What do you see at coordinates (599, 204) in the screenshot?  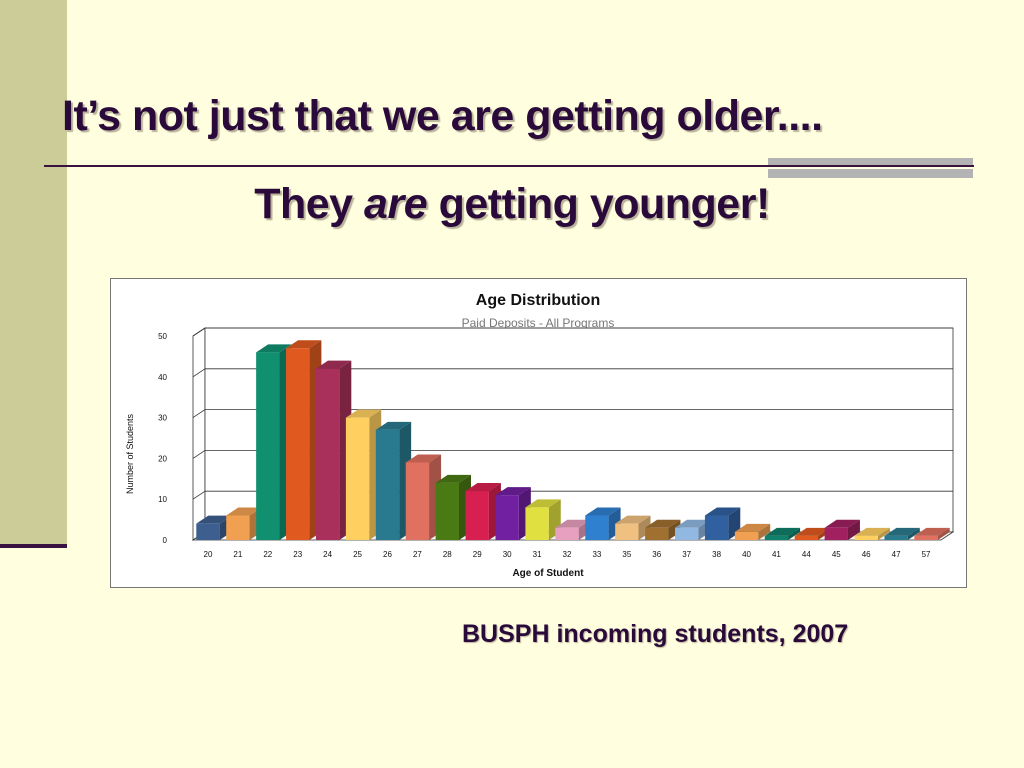 I see `subtitle-post: getting younger!` at bounding box center [599, 204].